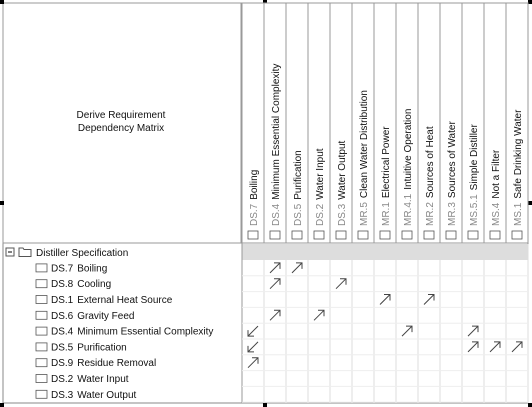 The height and width of the screenshot is (407, 532). Describe the element at coordinates (124, 300) in the screenshot. I see `row-name: External Heat Source` at that location.